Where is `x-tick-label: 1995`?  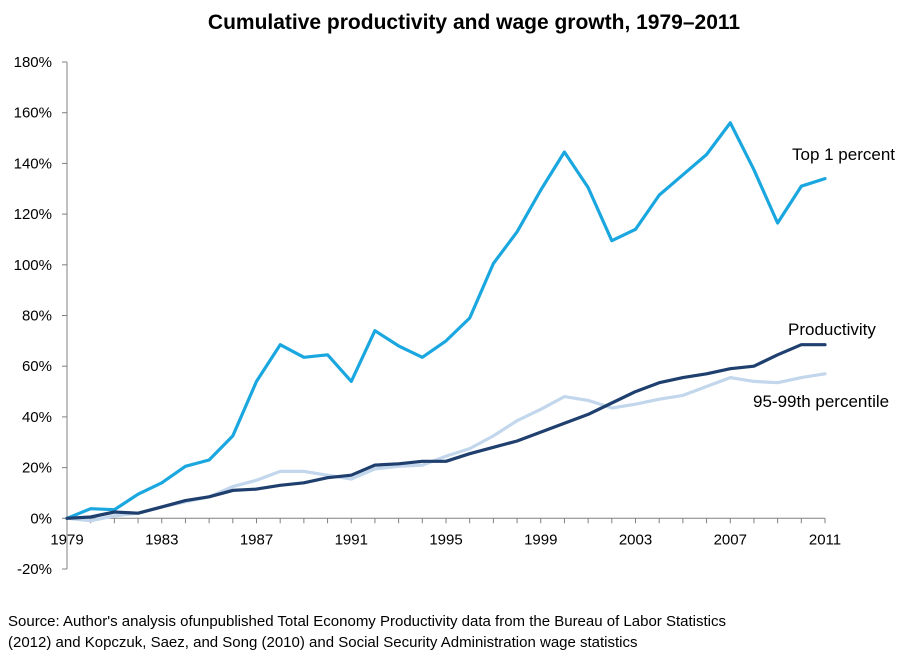
x-tick-label: 1995 is located at coordinates (445, 539).